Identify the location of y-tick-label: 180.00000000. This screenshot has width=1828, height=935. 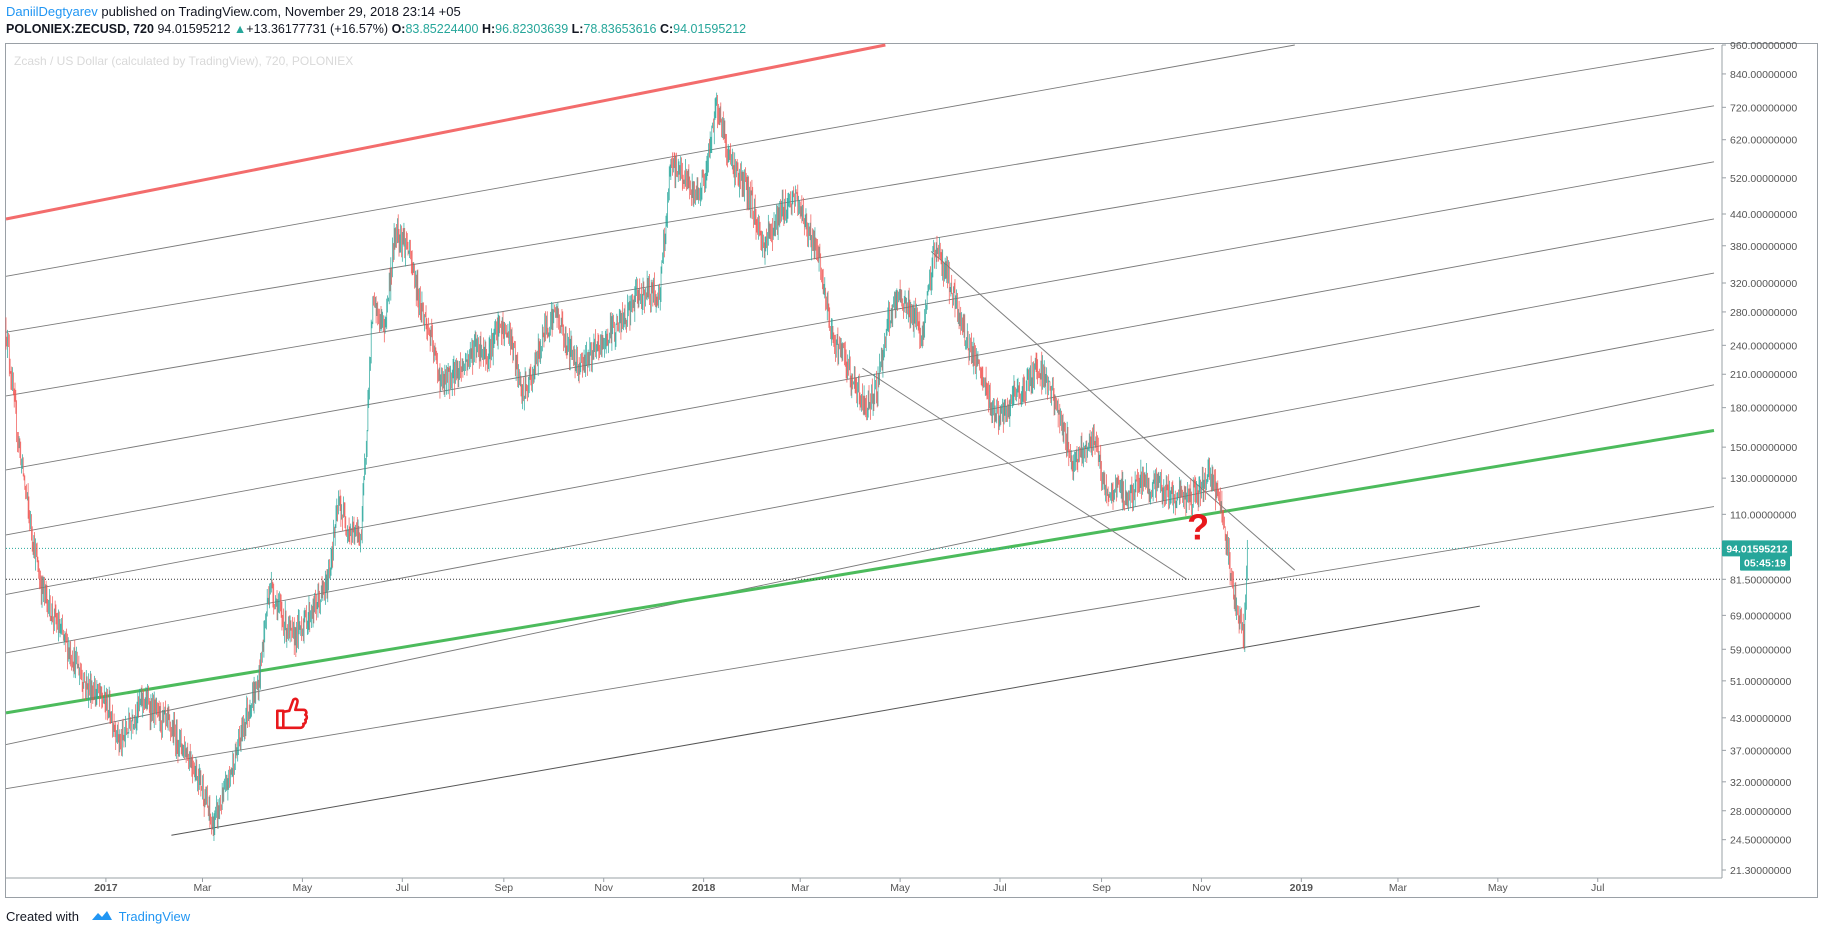
(1763, 409).